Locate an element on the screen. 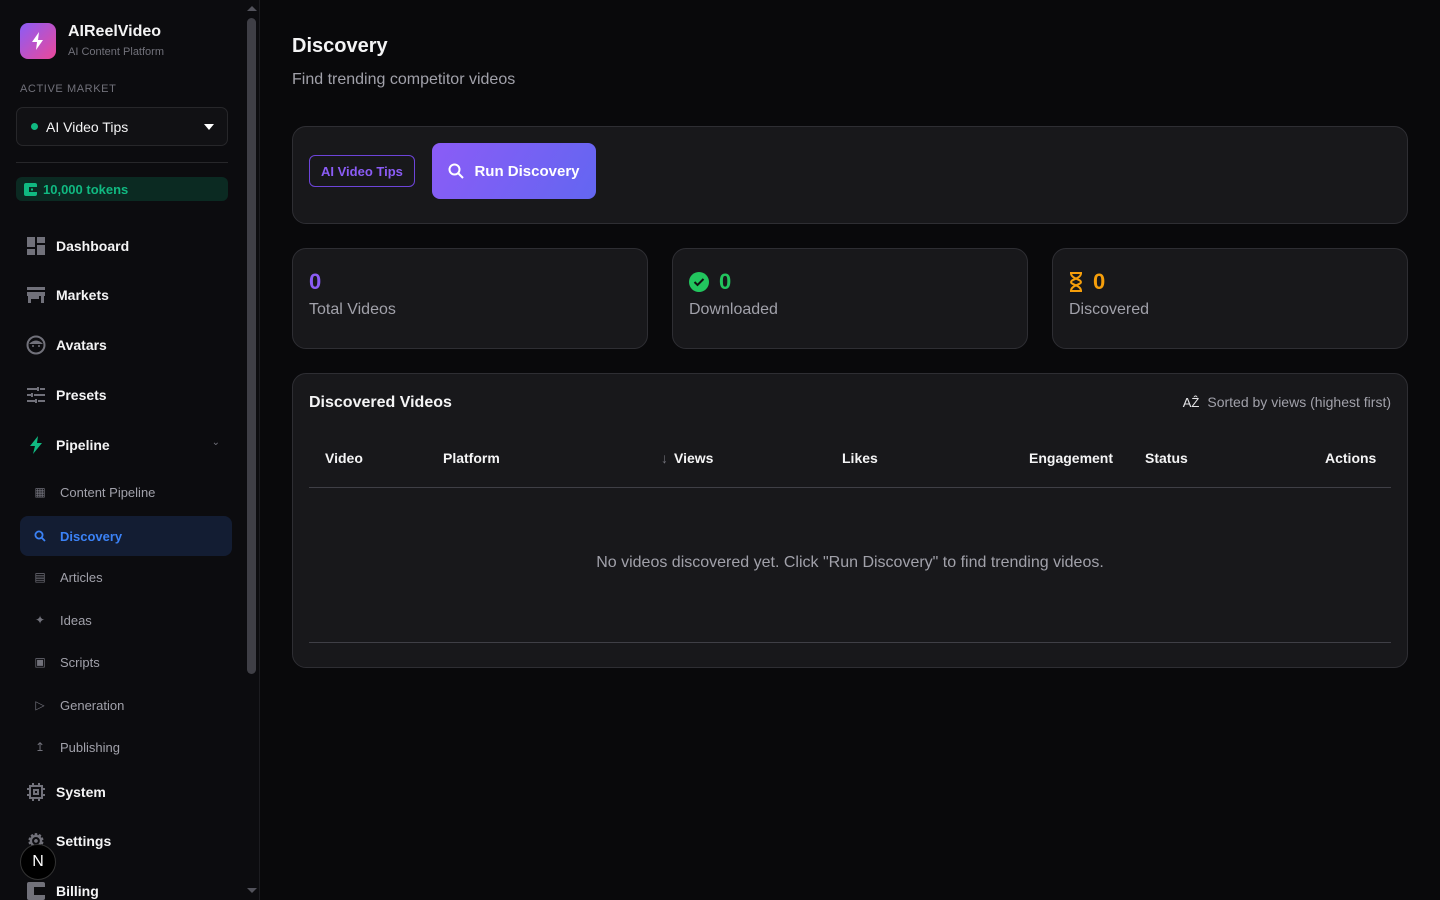 The image size is (1440, 900). nav-dashboard: Dashboard is located at coordinates (74, 246).